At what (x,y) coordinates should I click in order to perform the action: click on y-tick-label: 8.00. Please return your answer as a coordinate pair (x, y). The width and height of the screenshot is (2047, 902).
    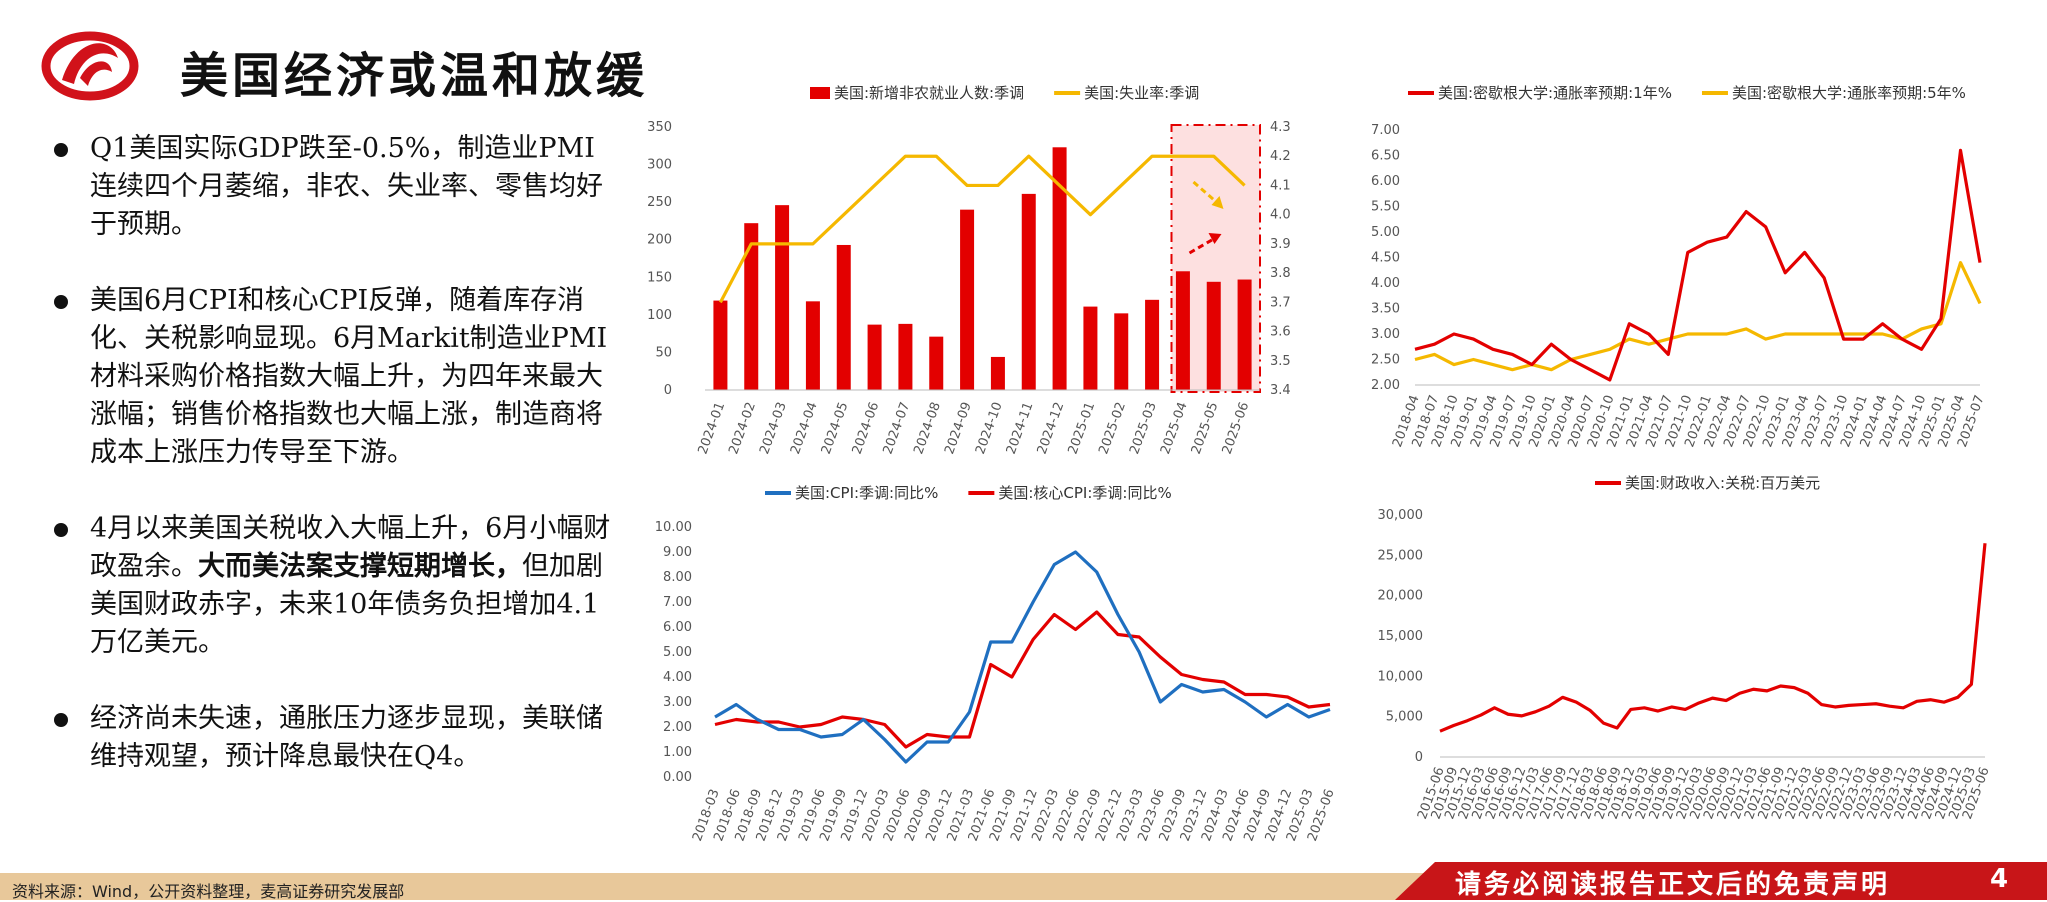
    Looking at the image, I should click on (677, 577).